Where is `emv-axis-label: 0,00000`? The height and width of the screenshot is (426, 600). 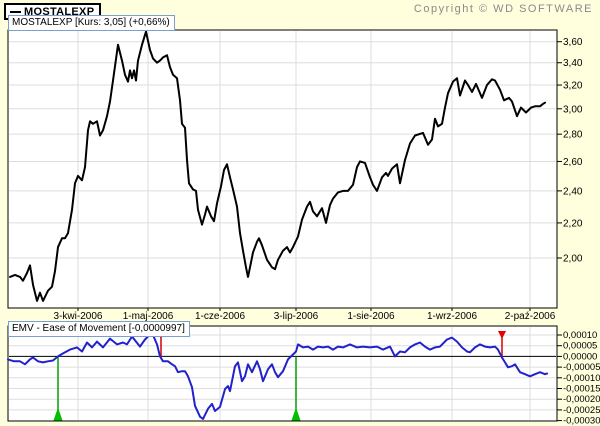 emv-axis-label: 0,00000 is located at coordinates (580, 356).